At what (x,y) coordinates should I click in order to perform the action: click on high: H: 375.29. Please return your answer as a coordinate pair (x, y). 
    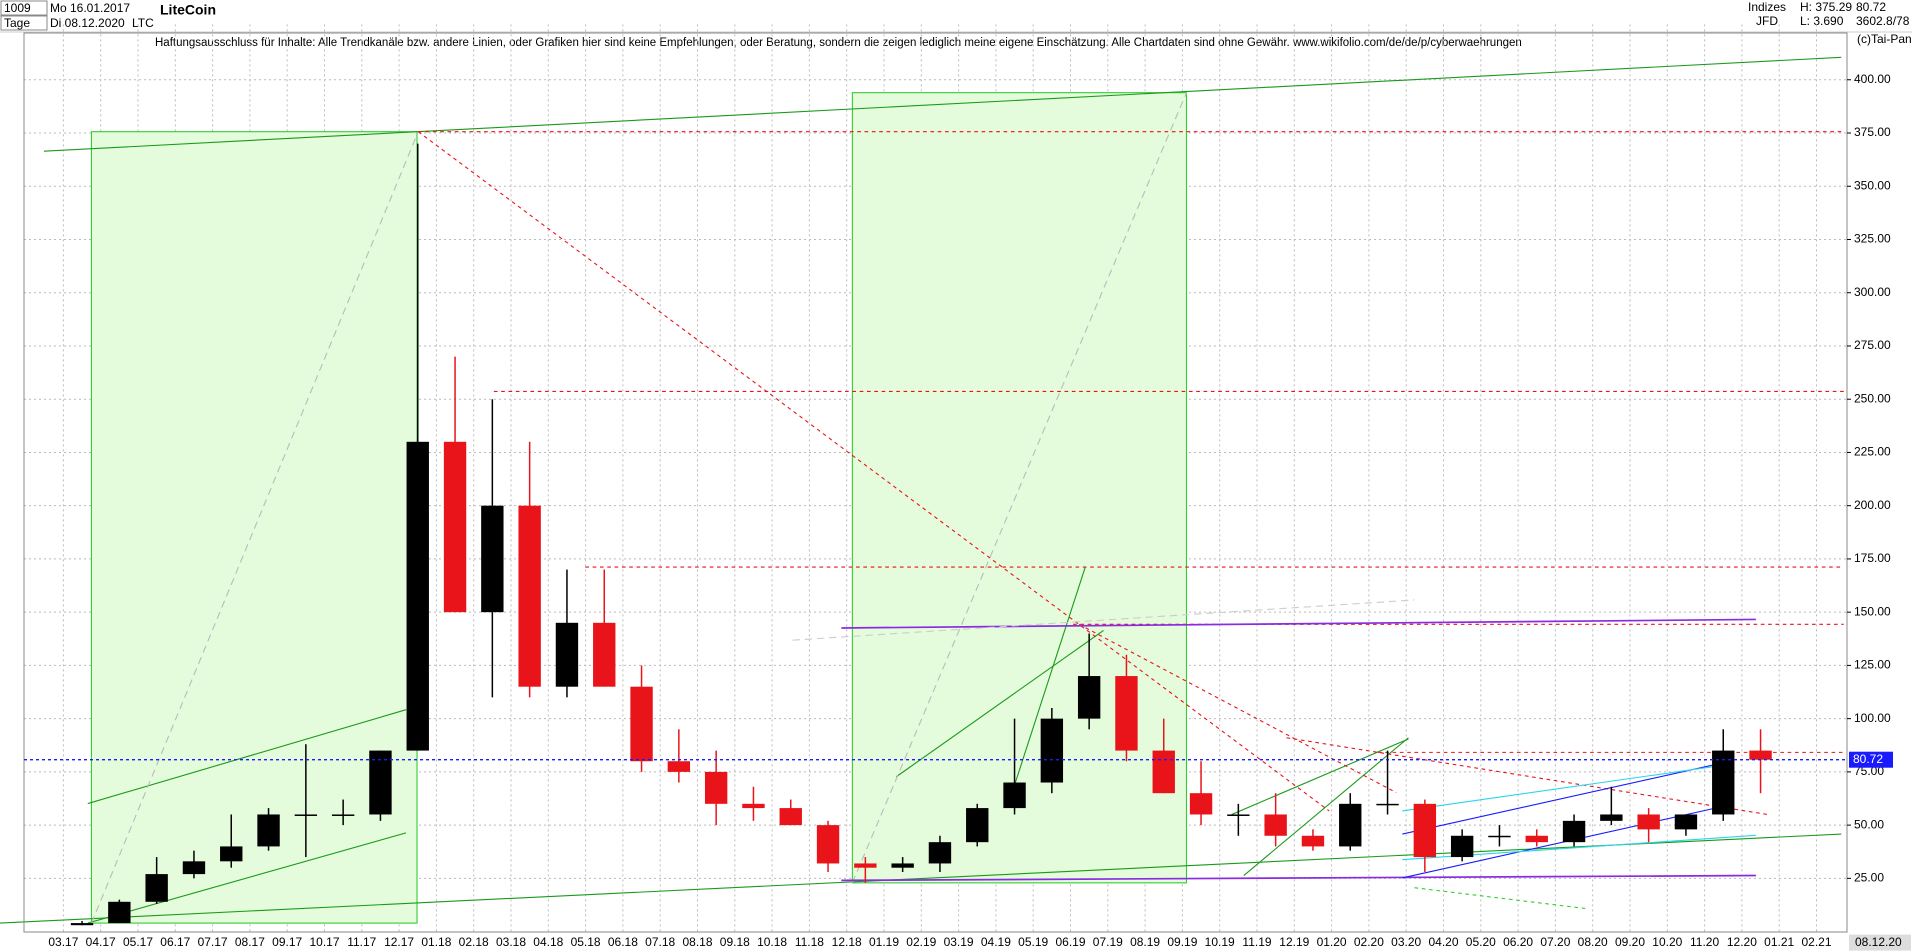
    Looking at the image, I should click on (1826, 7).